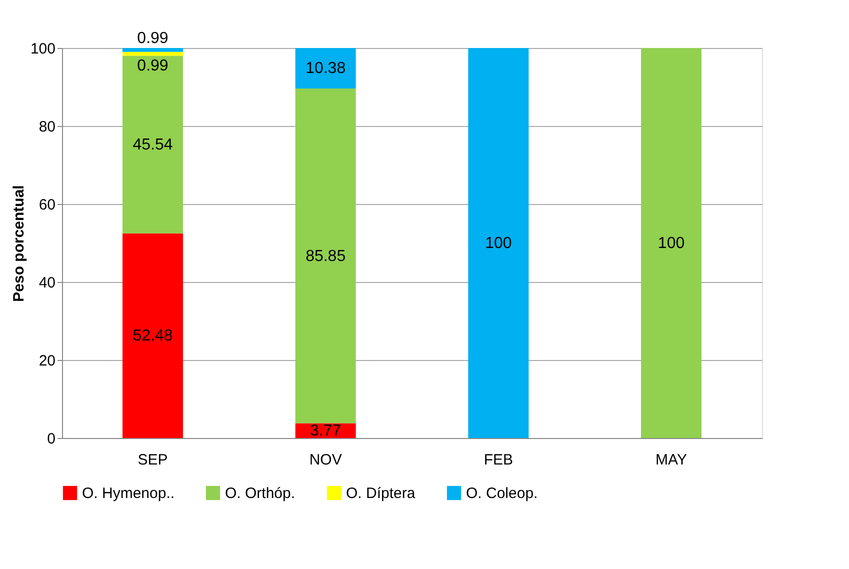 The height and width of the screenshot is (569, 849). What do you see at coordinates (47, 127) in the screenshot?
I see `y-tick-label: 80` at bounding box center [47, 127].